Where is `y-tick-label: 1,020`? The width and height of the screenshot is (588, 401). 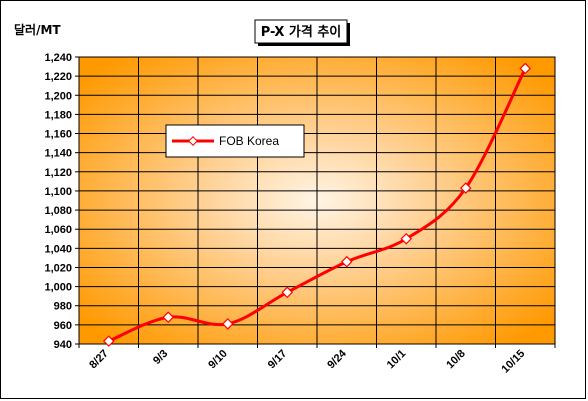 y-tick-label: 1,020 is located at coordinates (58, 268).